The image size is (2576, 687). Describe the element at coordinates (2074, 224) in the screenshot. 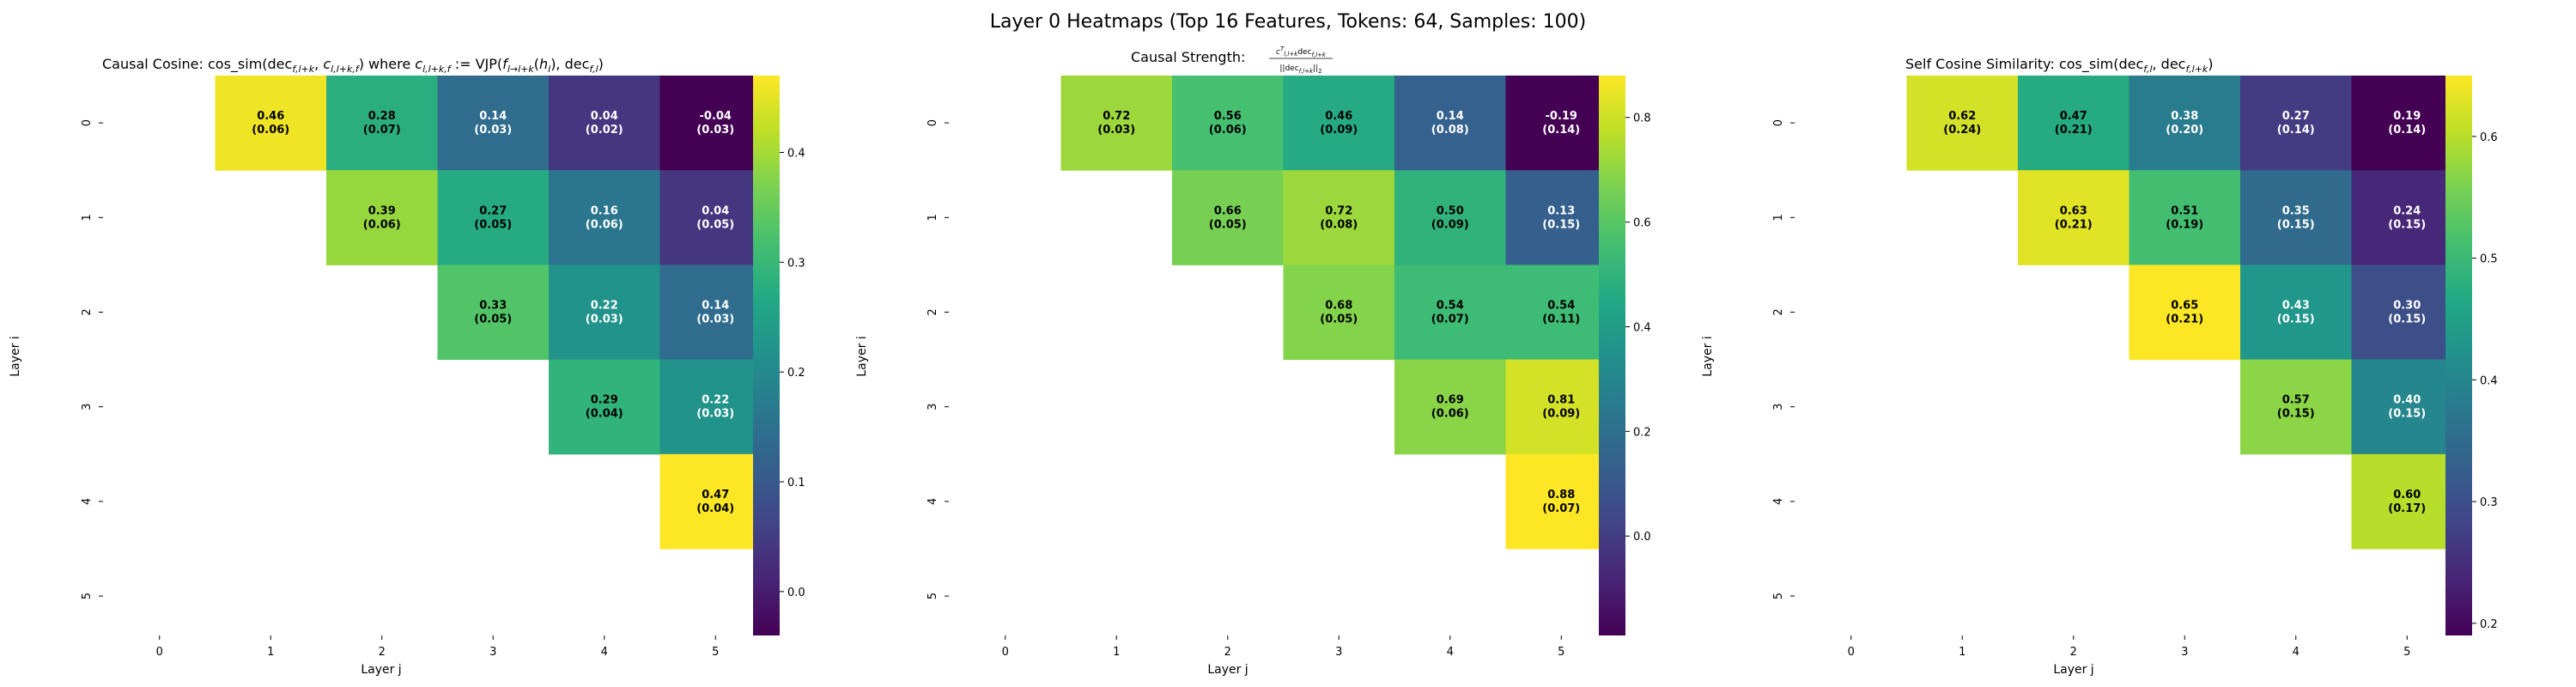

I see `cell-std-label: (0.21)` at that location.